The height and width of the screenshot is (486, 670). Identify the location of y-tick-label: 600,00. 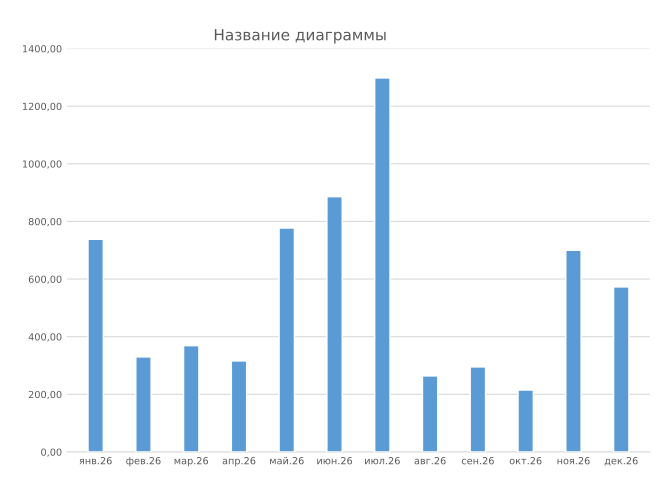
(45, 280).